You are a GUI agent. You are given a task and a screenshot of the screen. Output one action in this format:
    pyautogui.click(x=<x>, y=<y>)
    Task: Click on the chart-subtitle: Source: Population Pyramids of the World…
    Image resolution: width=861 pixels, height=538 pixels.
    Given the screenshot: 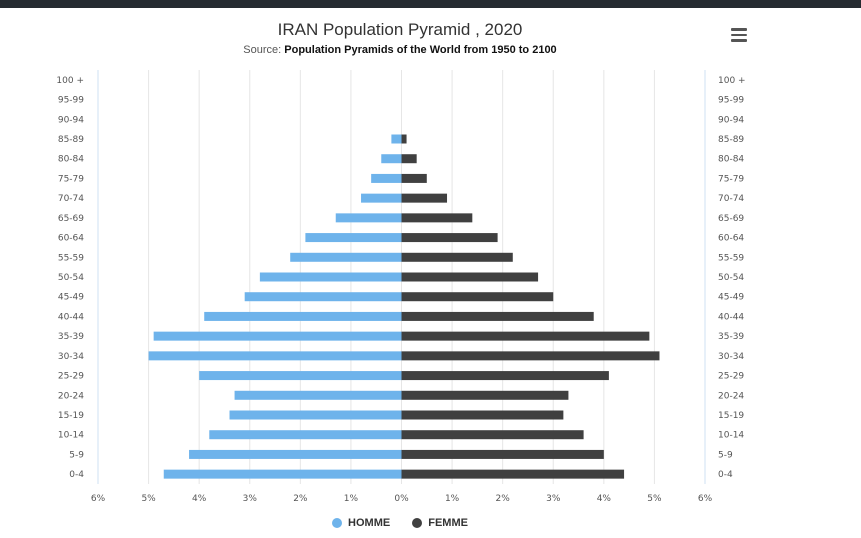 What is the action you would take?
    pyautogui.click(x=400, y=50)
    